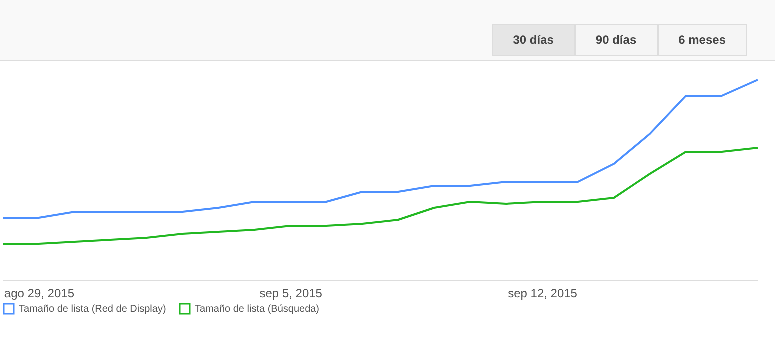 This screenshot has height=337, width=775. I want to click on range-button: 30 días, so click(533, 40).